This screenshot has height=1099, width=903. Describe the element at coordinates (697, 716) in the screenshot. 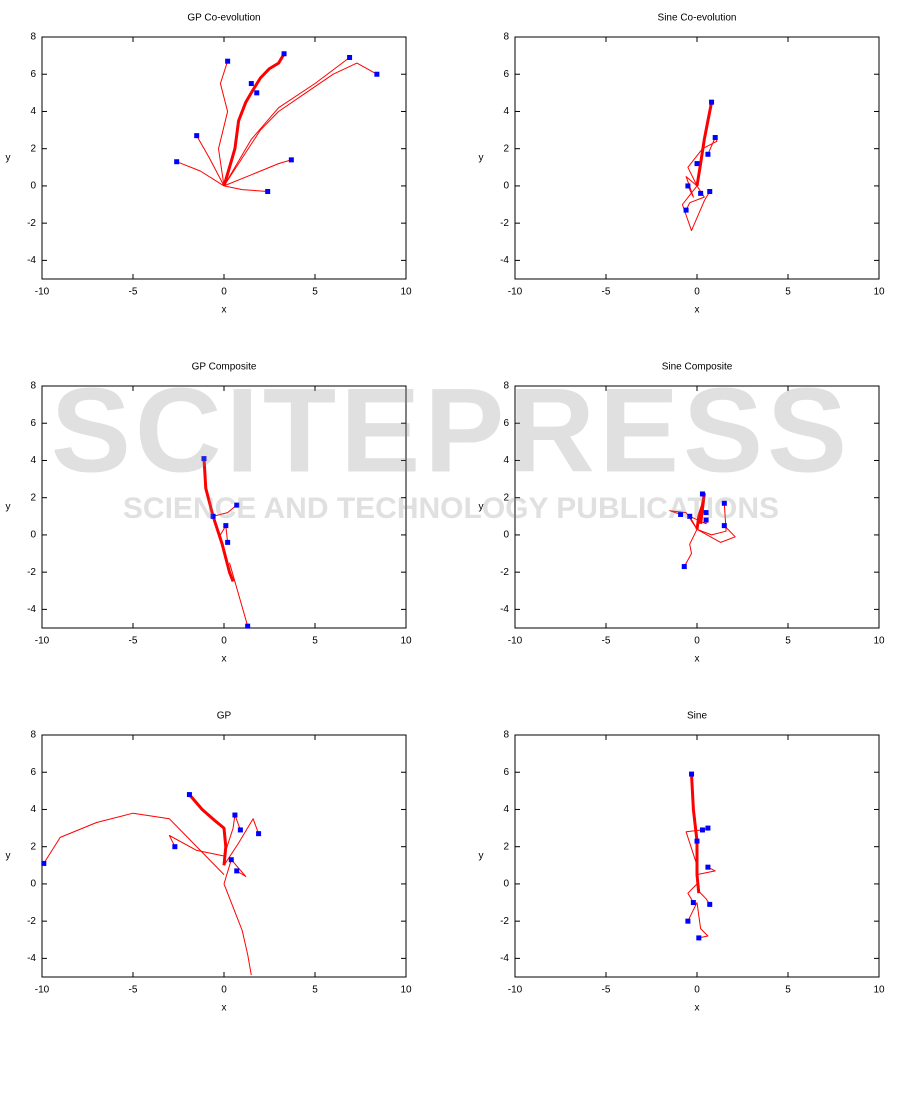

I see `chart-title: Sine` at that location.